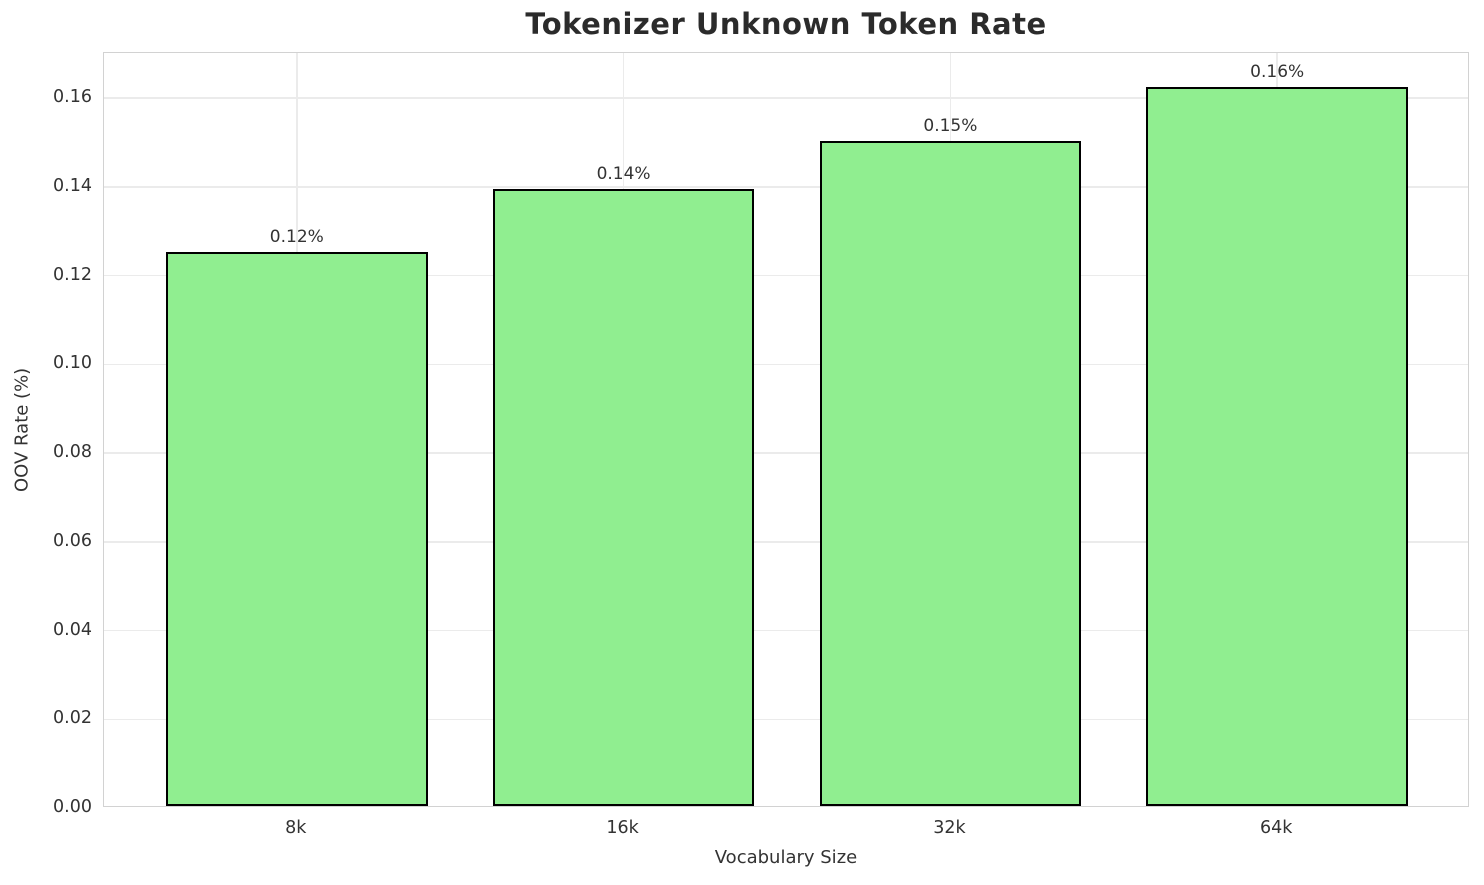 Image resolution: width=1484 pixels, height=885 pixels. What do you see at coordinates (72, 97) in the screenshot?
I see `y-tick-label: 0.16` at bounding box center [72, 97].